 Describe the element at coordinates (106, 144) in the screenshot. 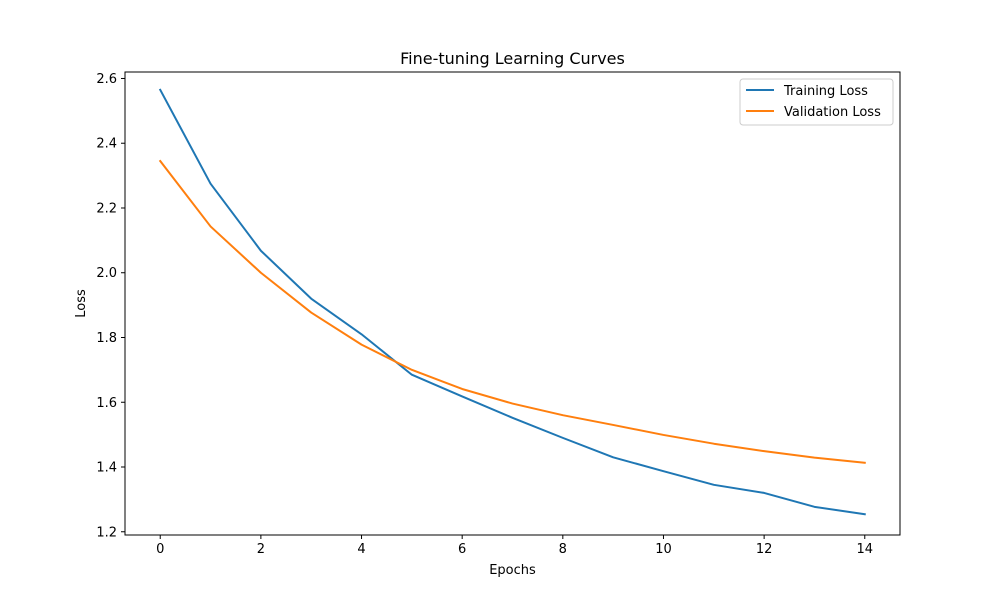

I see `y-tick-label: 2.4` at that location.